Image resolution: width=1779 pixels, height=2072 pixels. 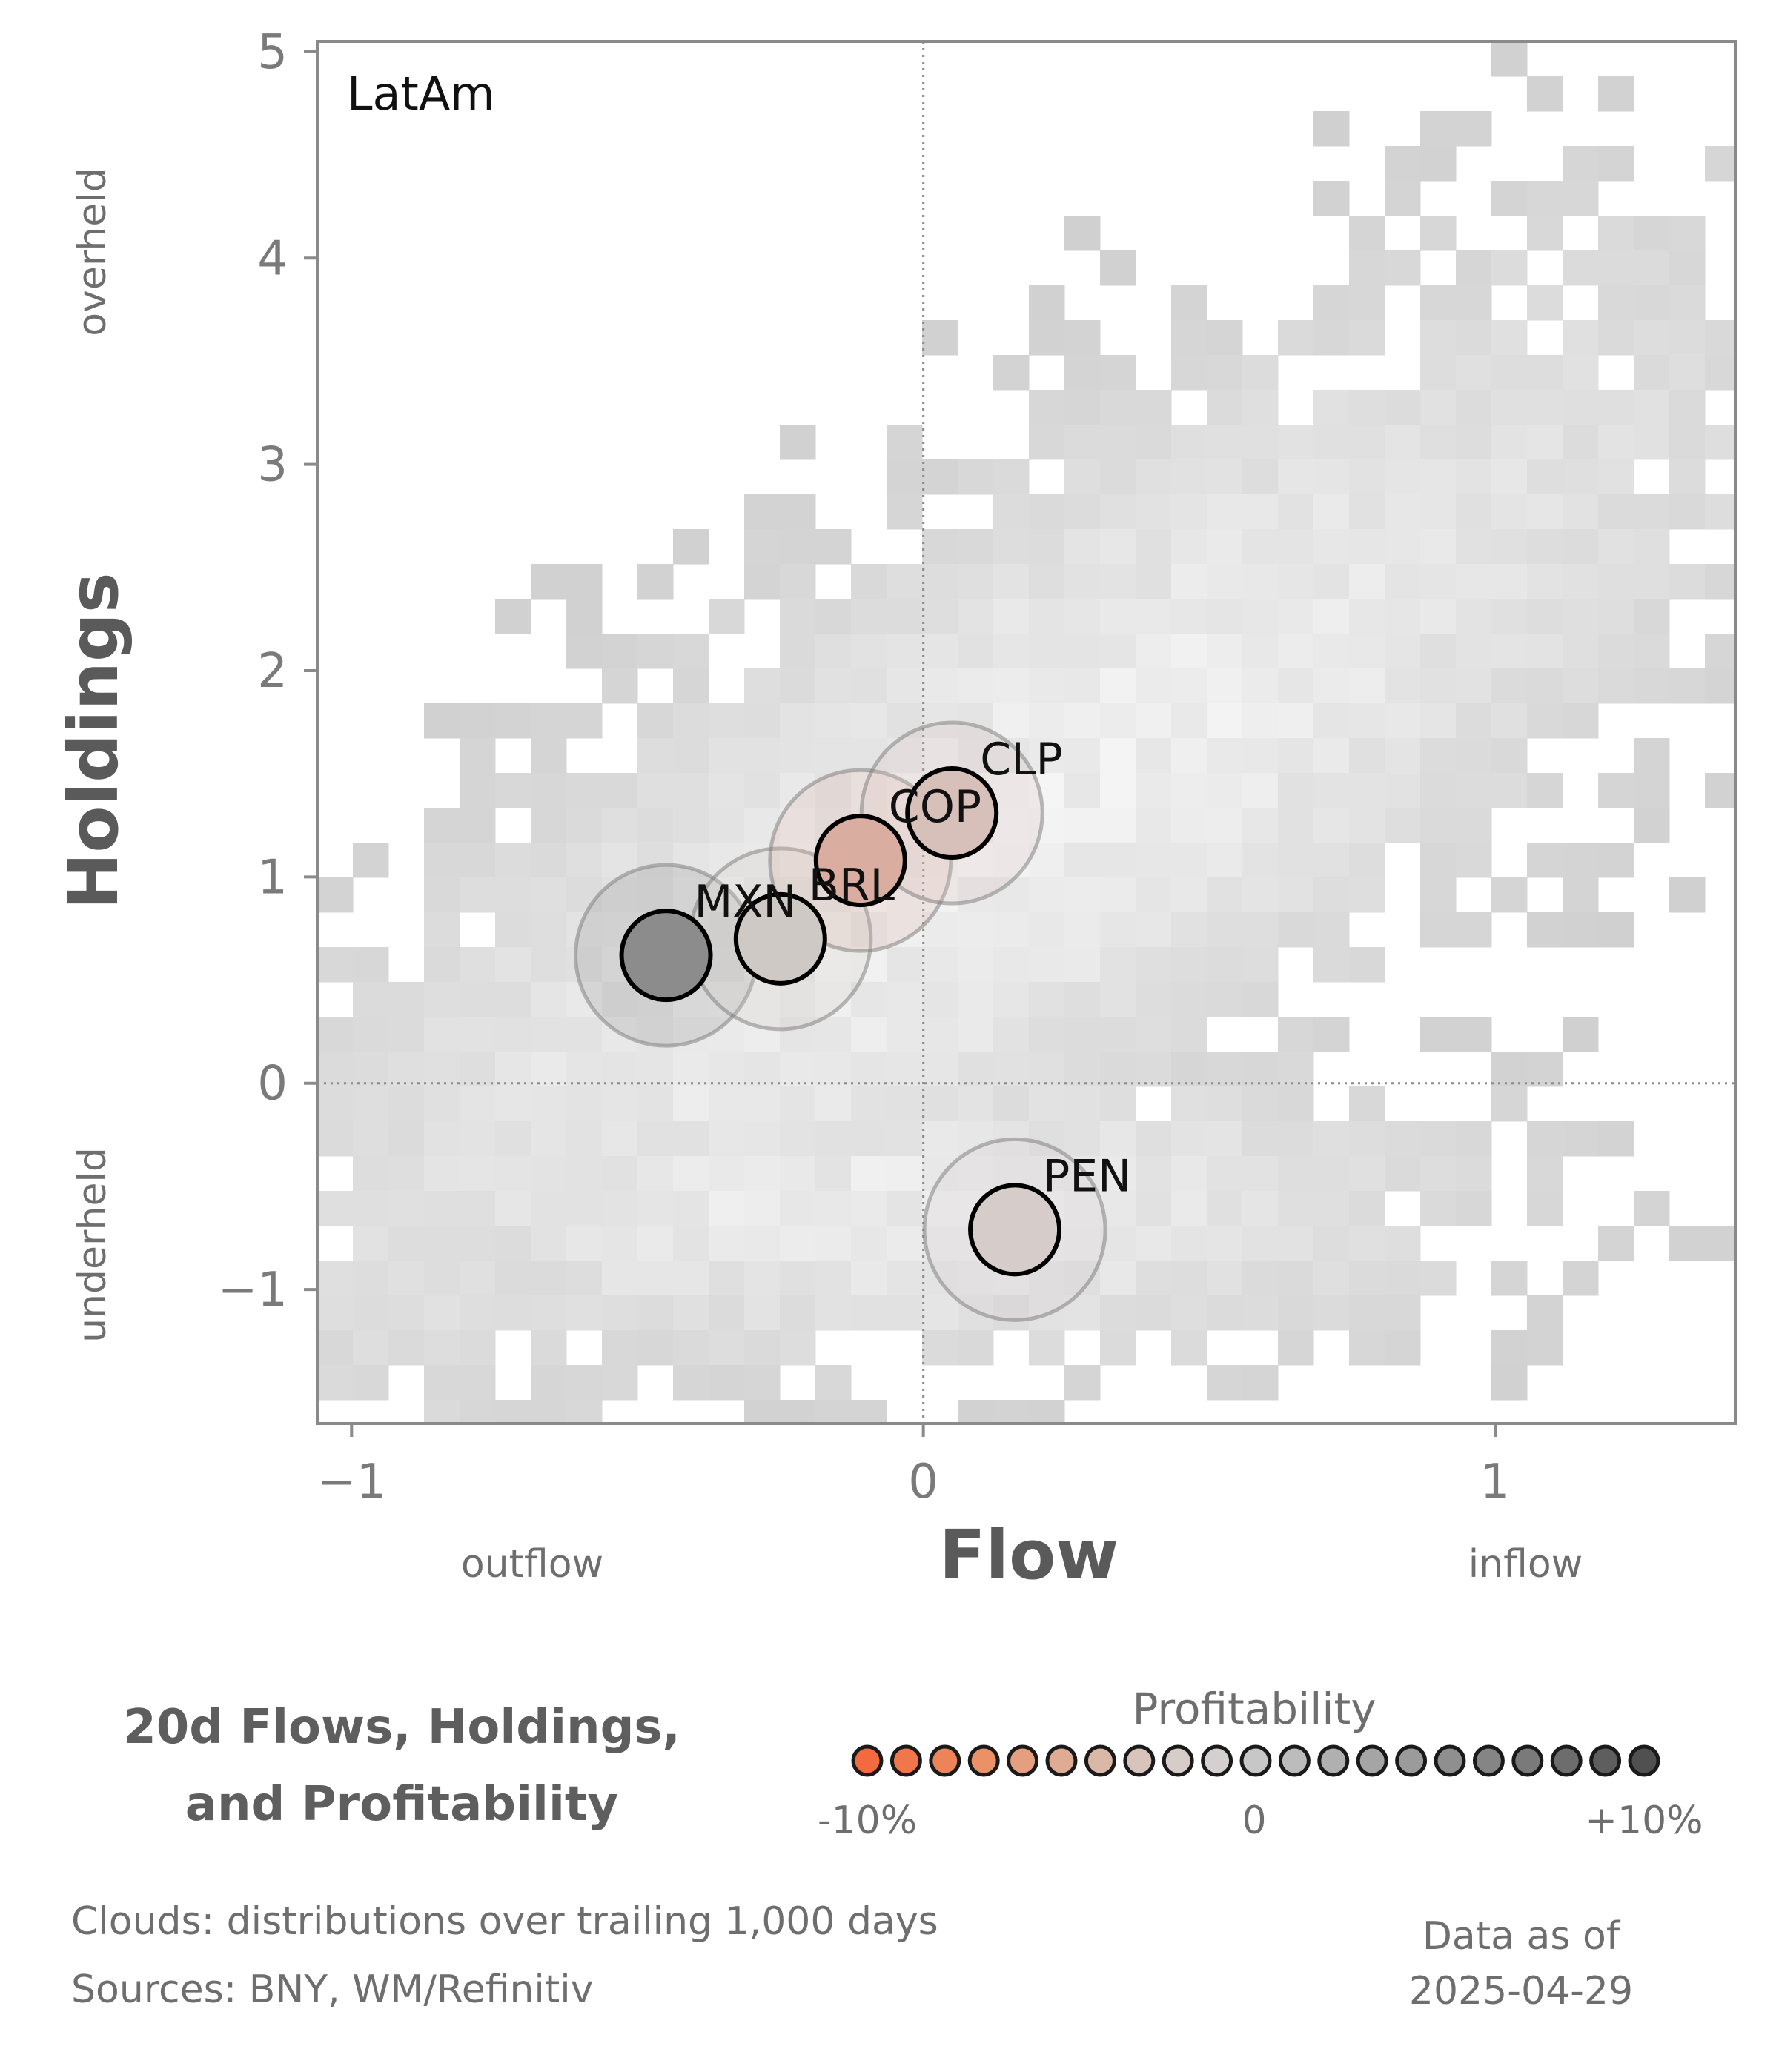 I want to click on point-label-brl: BRL, so click(x=852, y=886).